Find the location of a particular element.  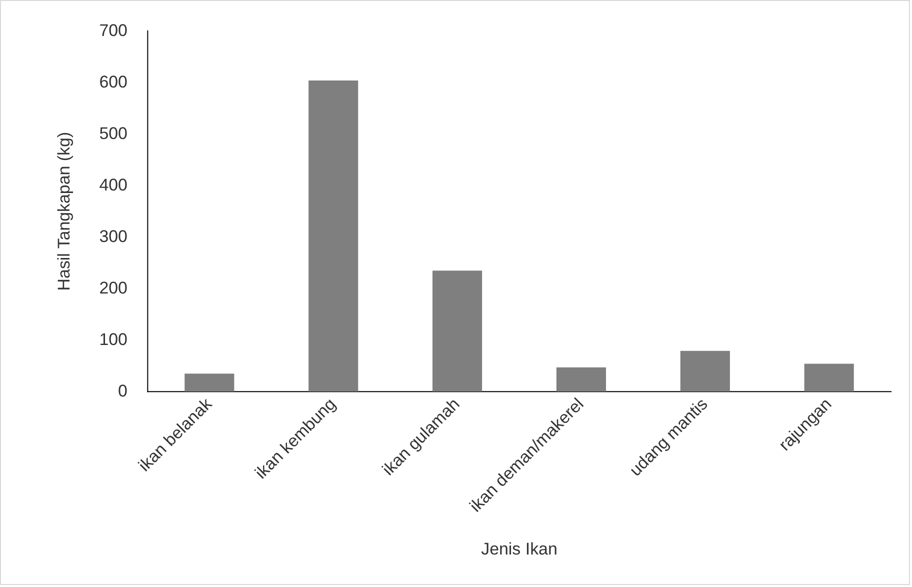

y-tick-label: 600 is located at coordinates (113, 82).